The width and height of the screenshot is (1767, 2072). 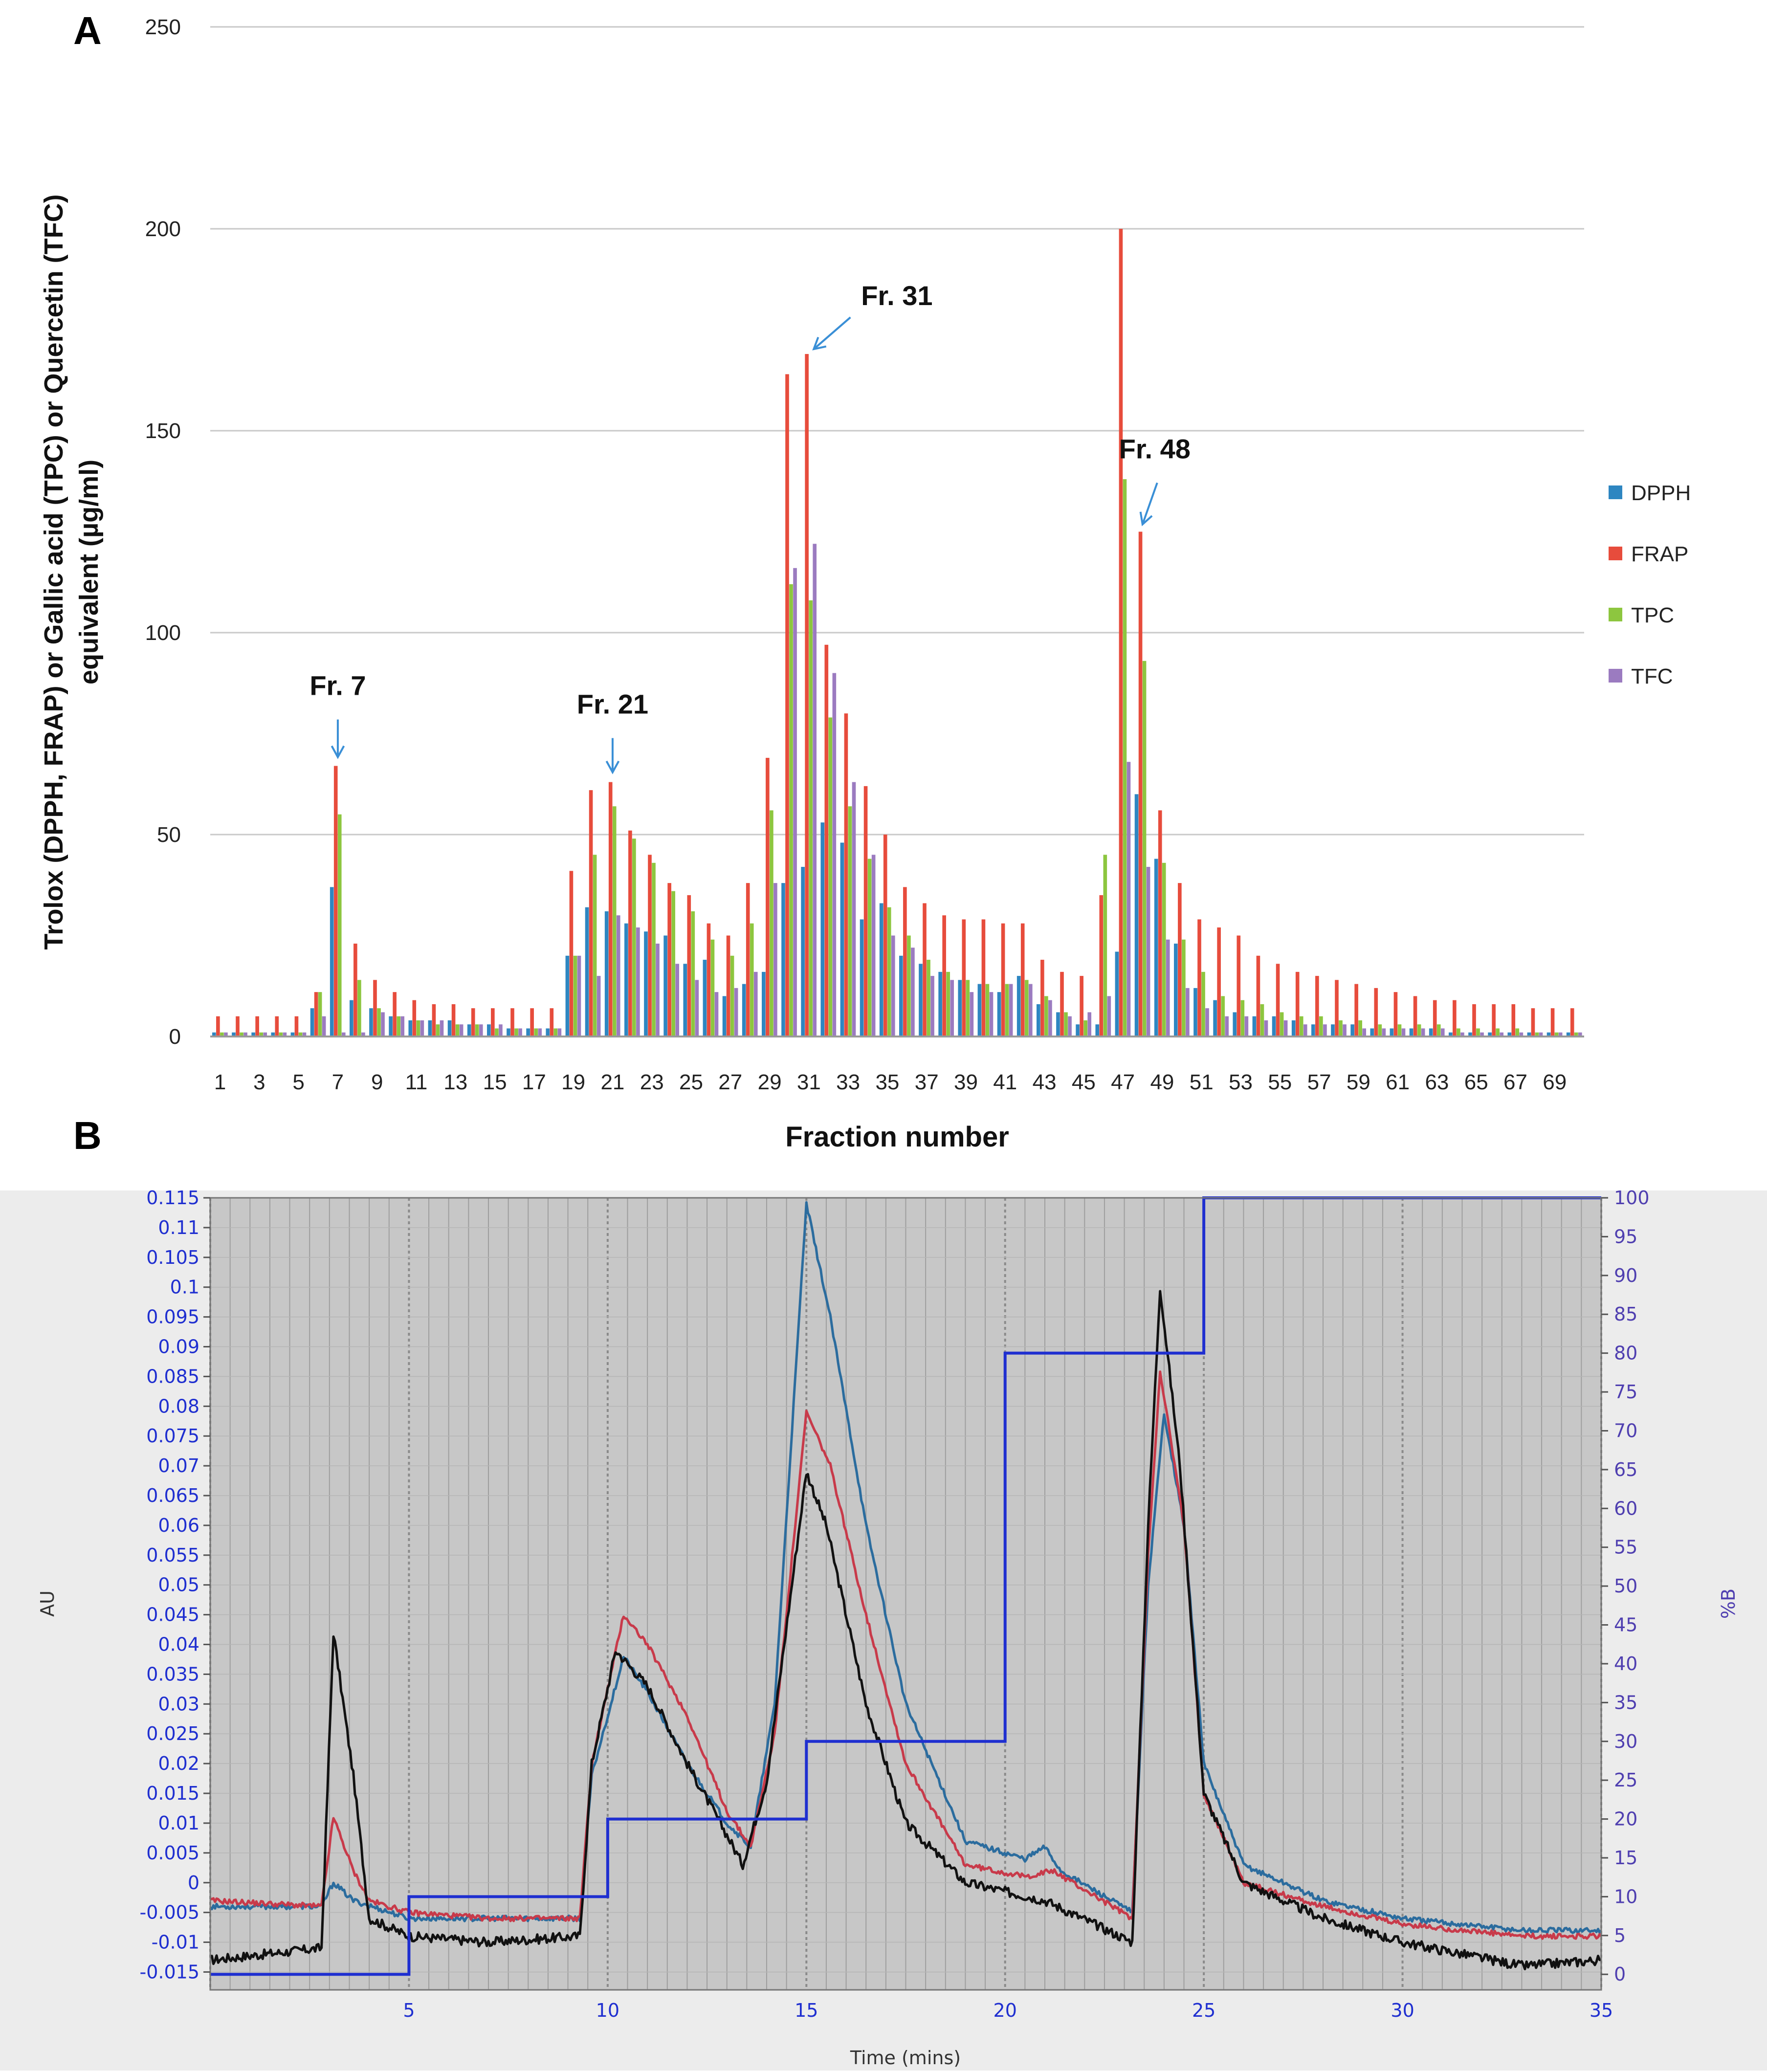 What do you see at coordinates (887, 1082) in the screenshot?
I see `x-tick-label: 35` at bounding box center [887, 1082].